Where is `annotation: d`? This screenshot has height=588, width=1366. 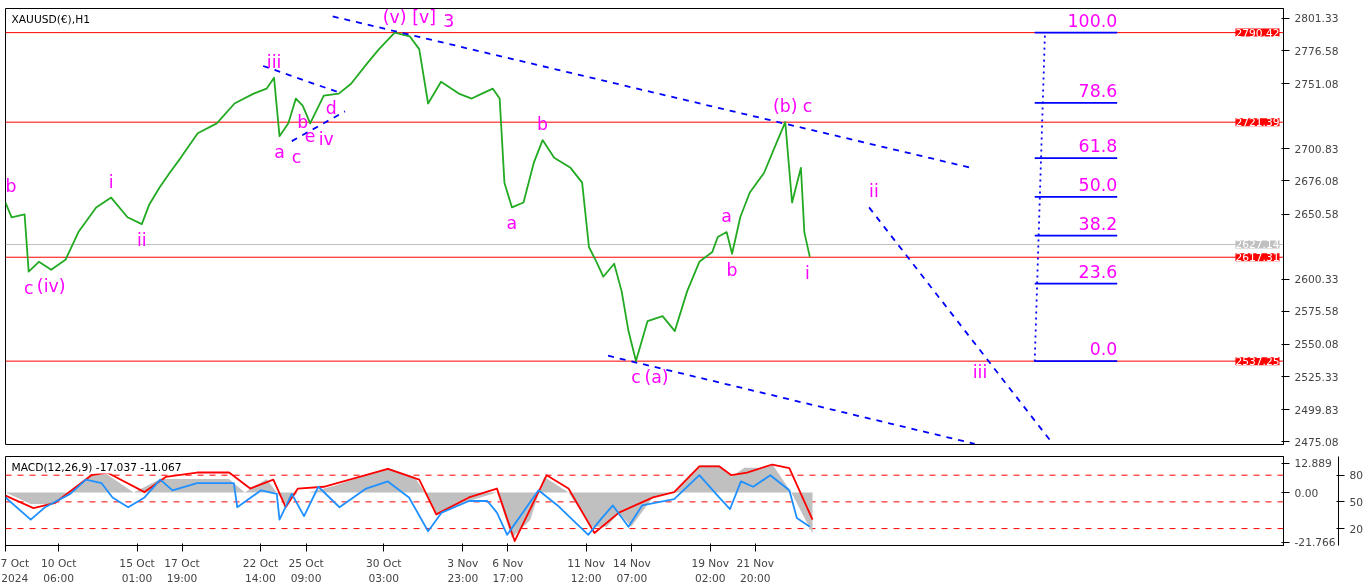 annotation: d is located at coordinates (331, 107).